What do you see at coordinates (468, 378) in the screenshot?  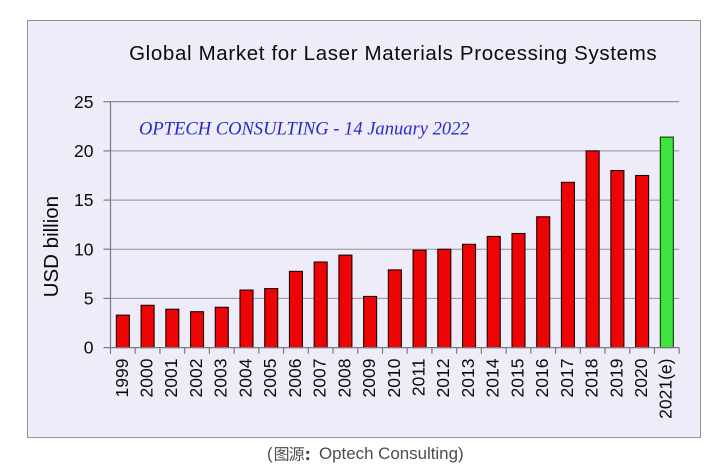 I see `svg-text: 2013` at bounding box center [468, 378].